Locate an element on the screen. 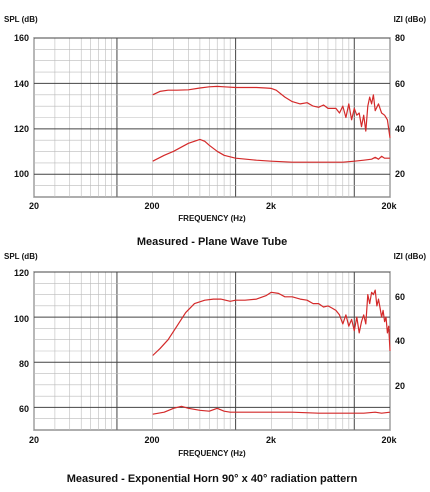  chart-1-y-tick: 100 is located at coordinates (21, 174).